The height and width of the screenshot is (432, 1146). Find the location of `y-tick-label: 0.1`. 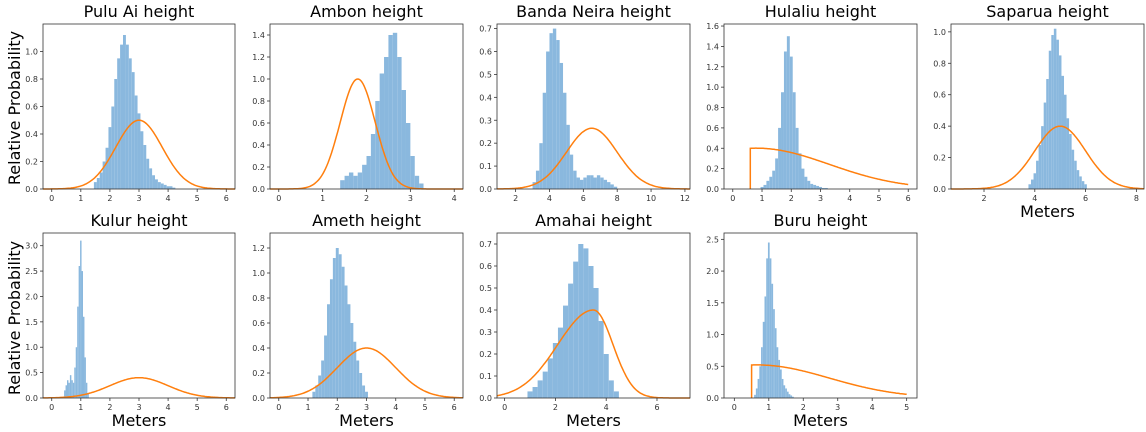

y-tick-label: 0.1 is located at coordinates (485, 376).